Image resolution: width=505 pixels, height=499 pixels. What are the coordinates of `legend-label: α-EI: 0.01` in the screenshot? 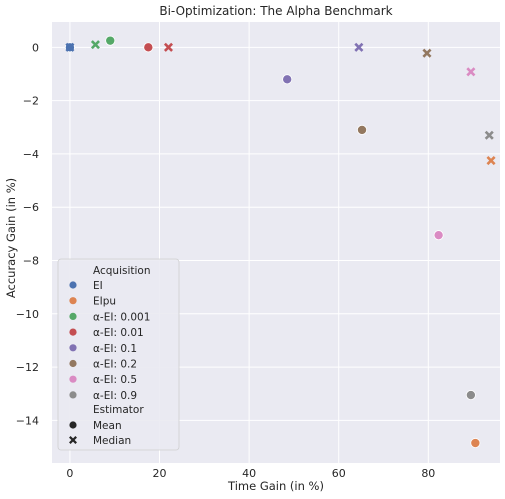 It's located at (118, 333).